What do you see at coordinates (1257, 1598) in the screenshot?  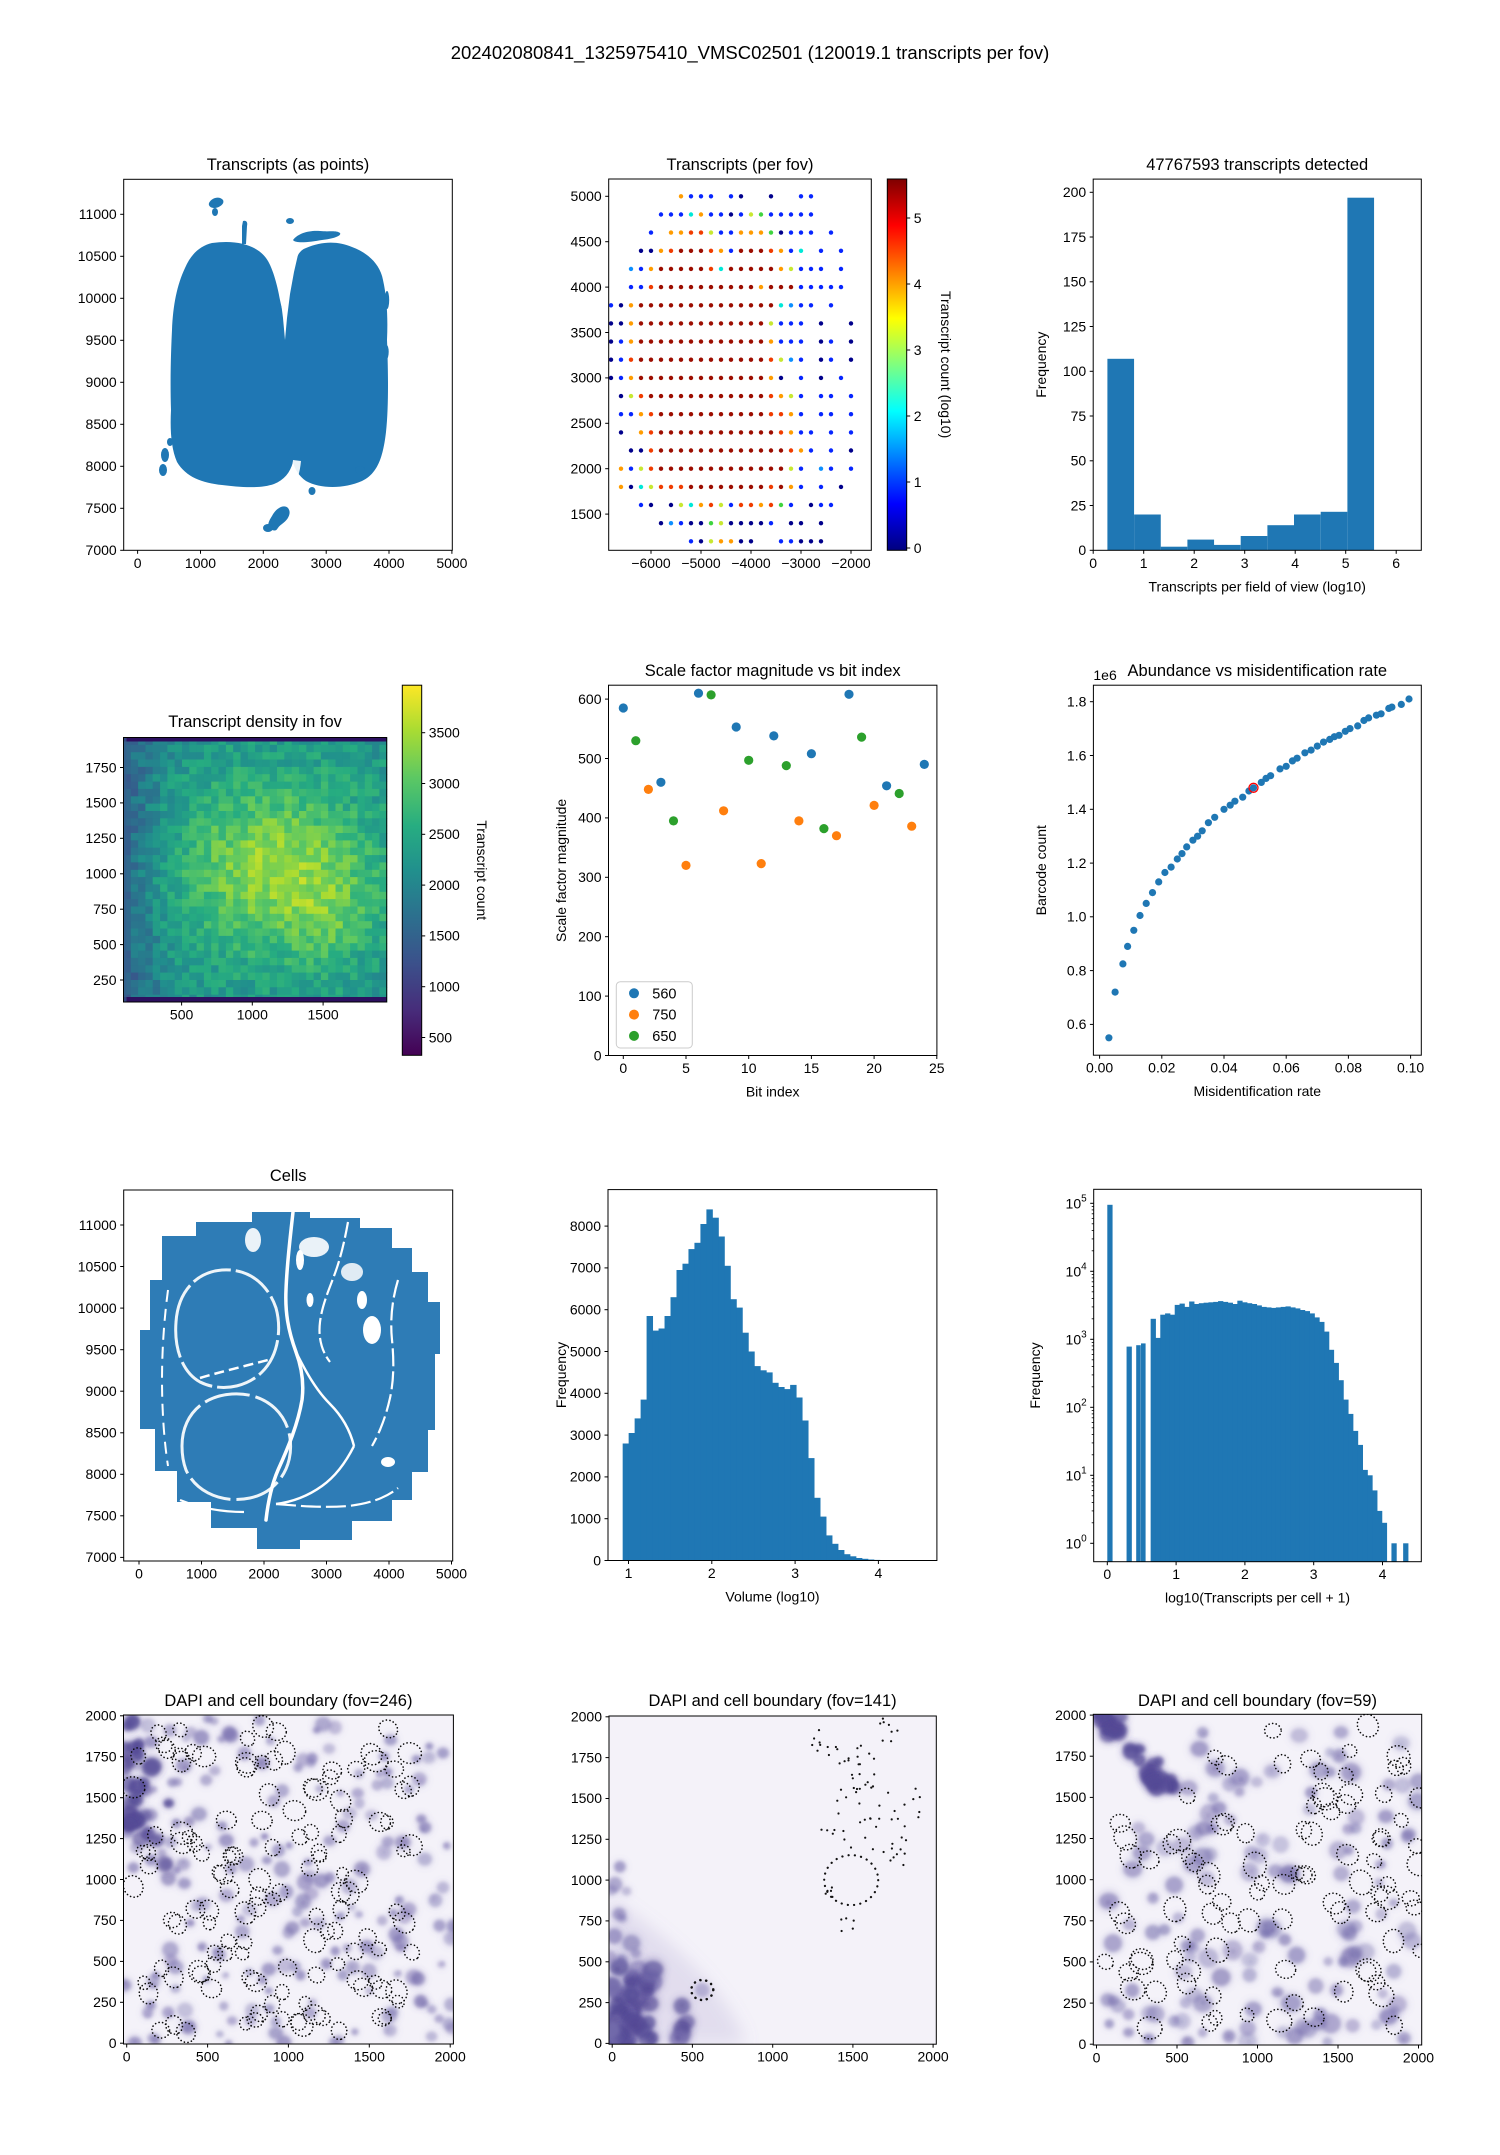 I see `svg-text:log10(Transcripts per cell + 1: log10(Transcripts per cell + 1)` at bounding box center [1257, 1598].